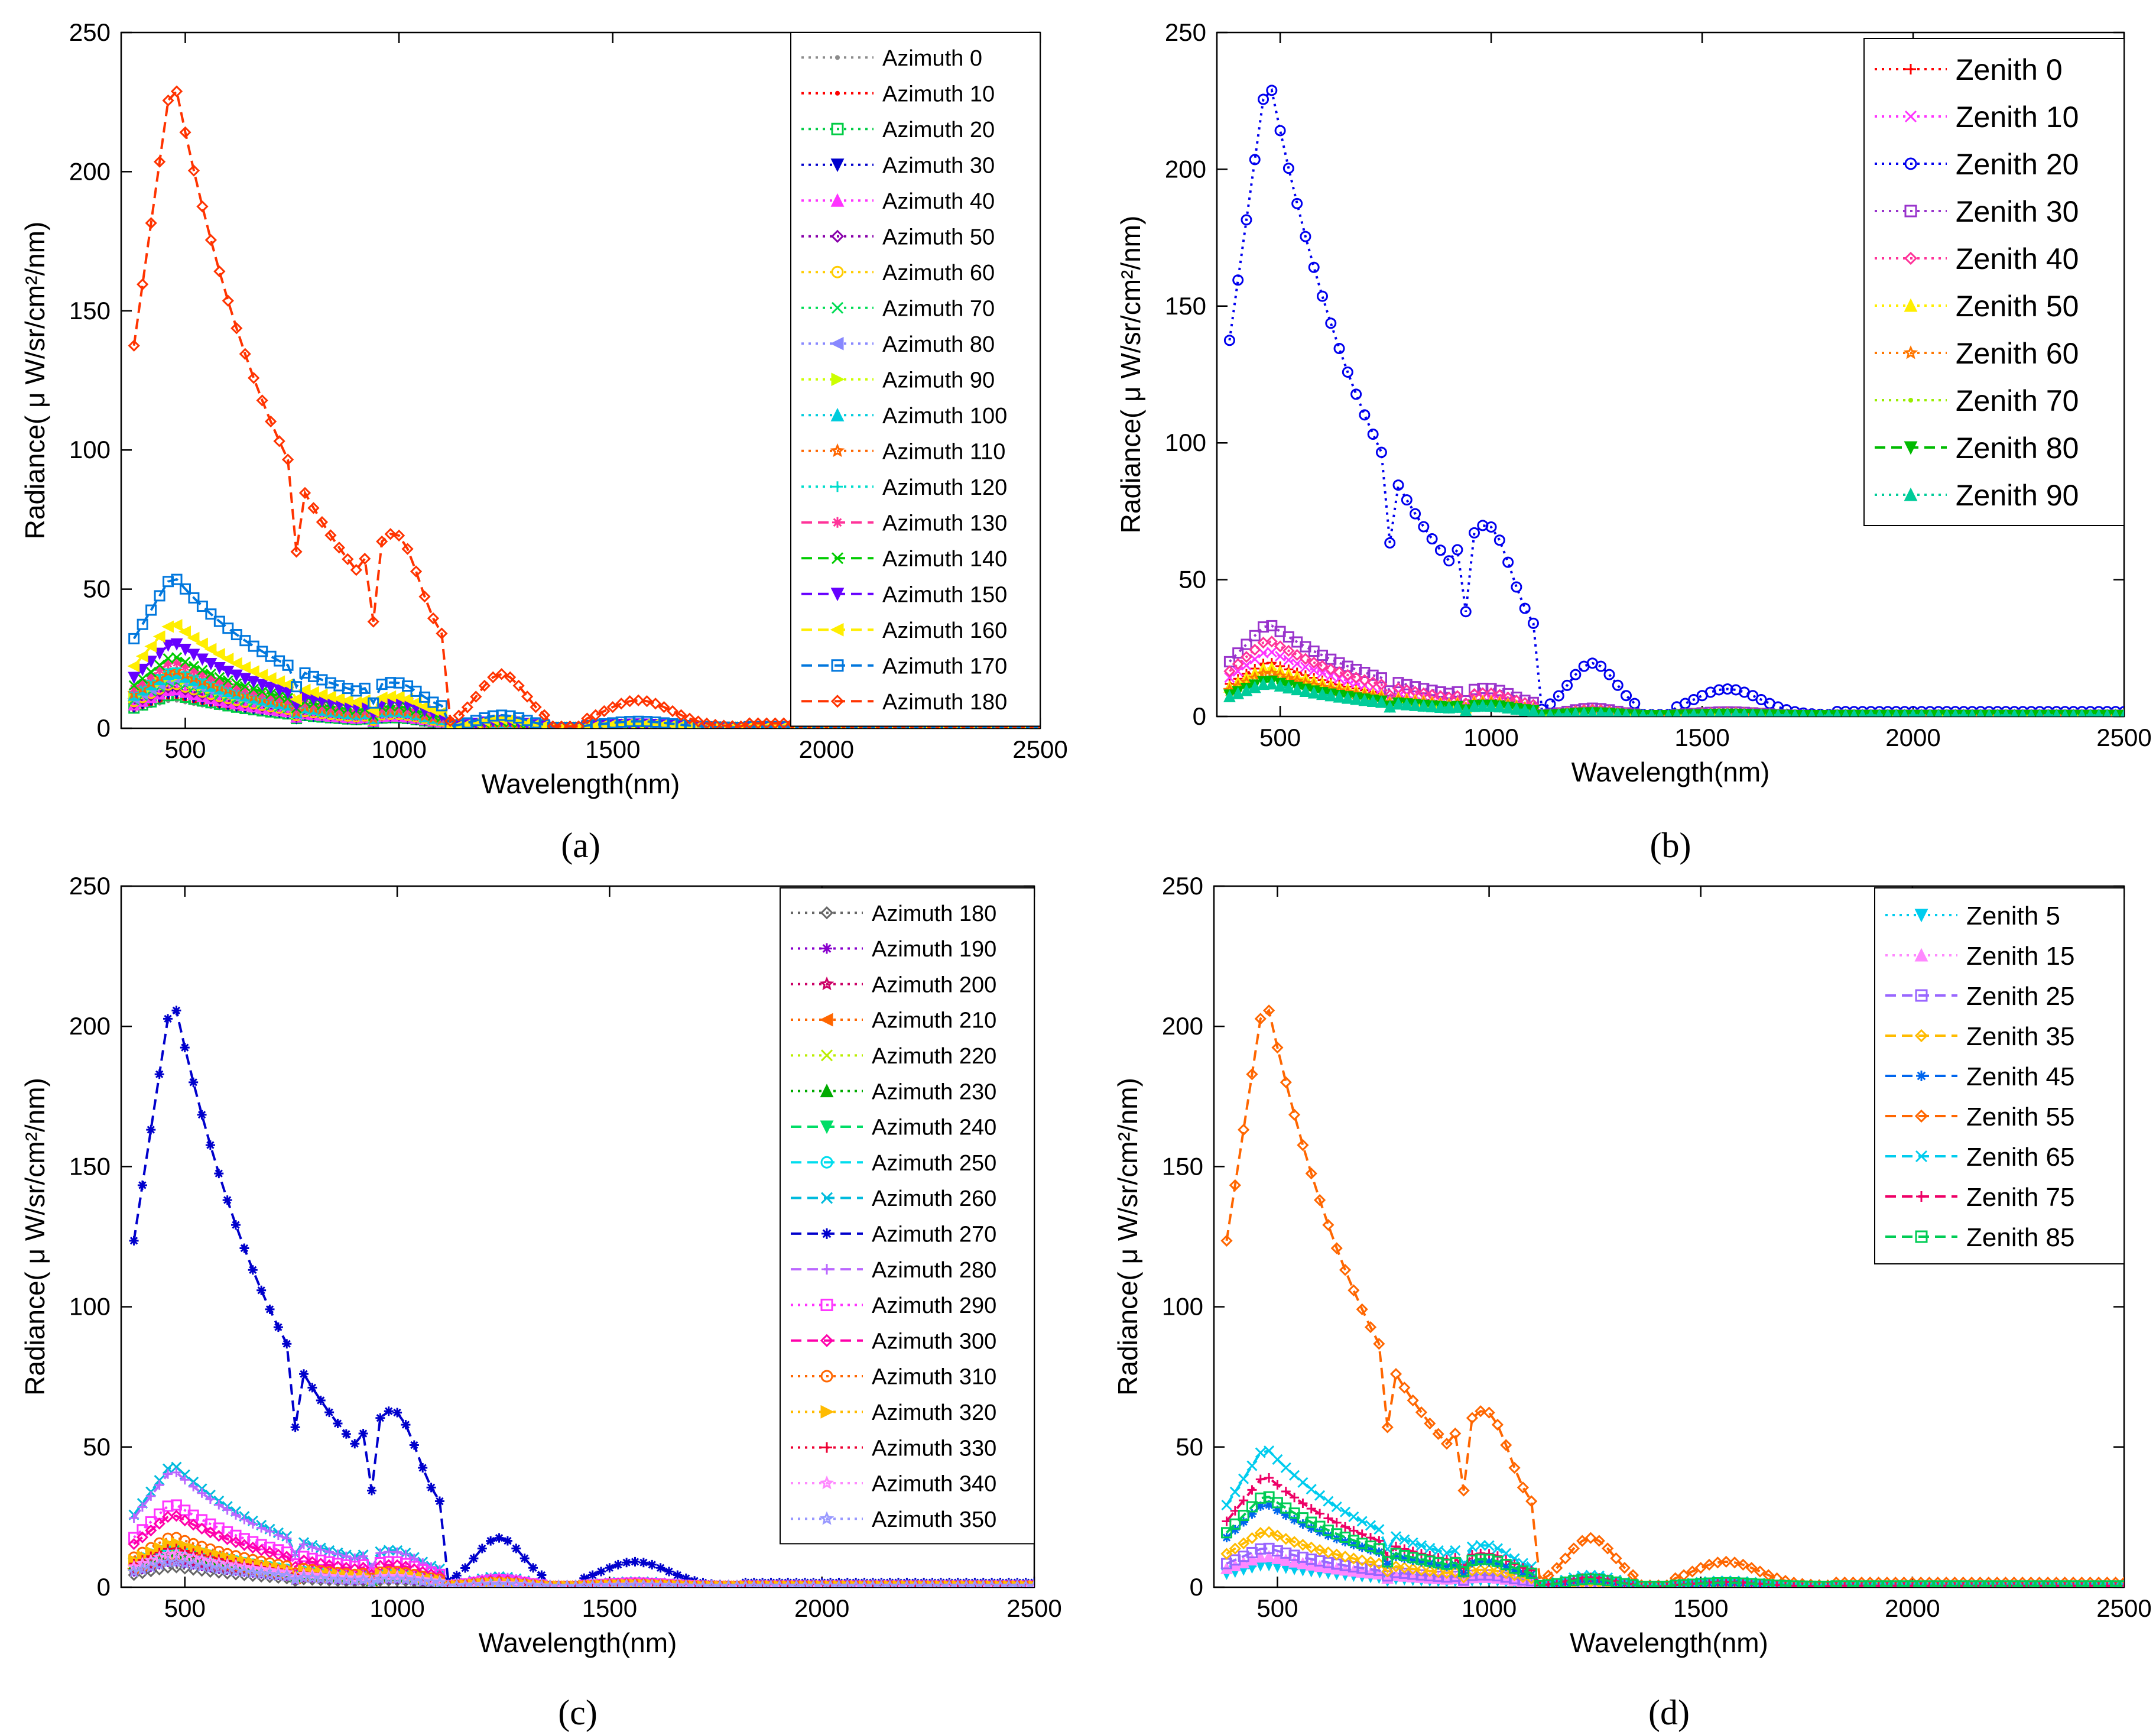 This screenshot has height=1735, width=2156. I want to click on legend-label: Azimuth 310, so click(934, 1377).